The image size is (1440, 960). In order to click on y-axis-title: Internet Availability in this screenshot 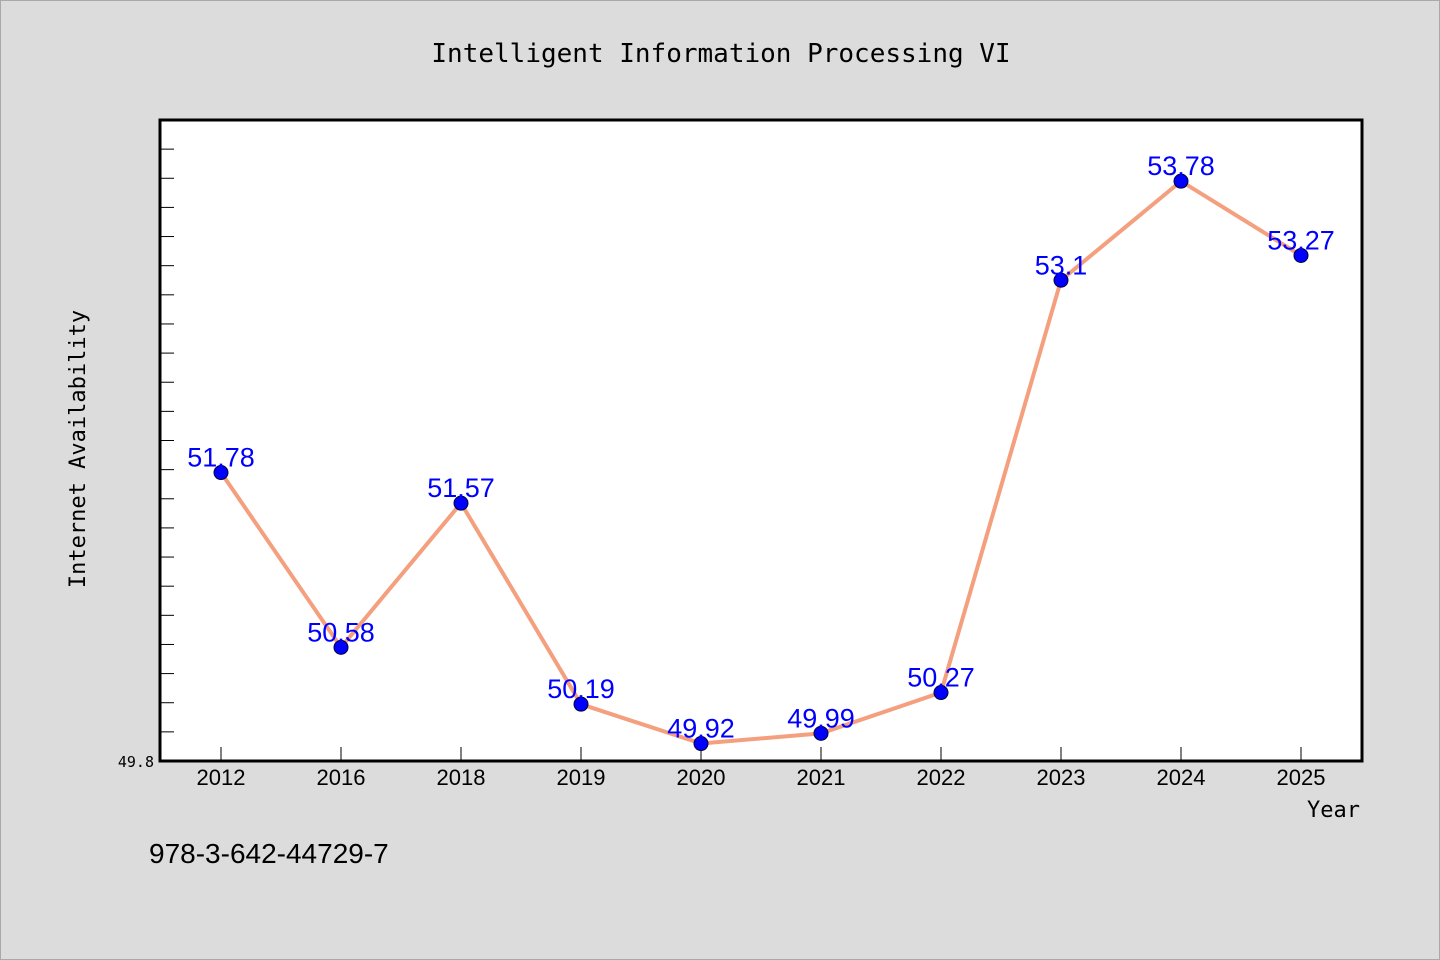, I will do `click(78, 449)`.